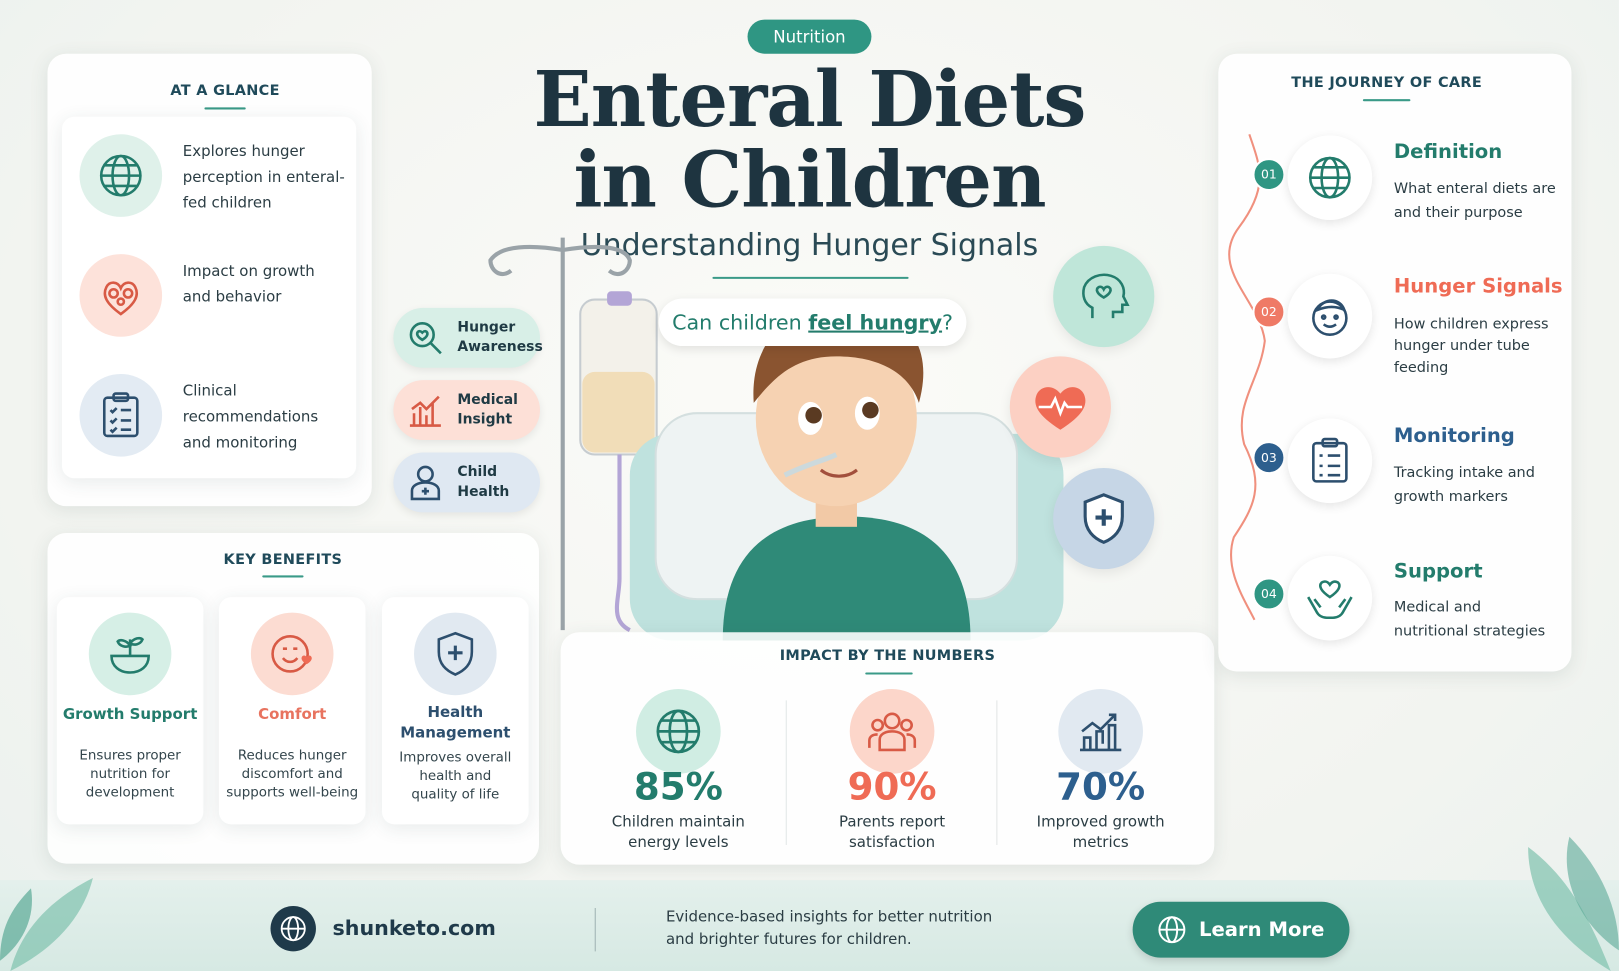  I want to click on title-line: in Children, so click(809, 181).